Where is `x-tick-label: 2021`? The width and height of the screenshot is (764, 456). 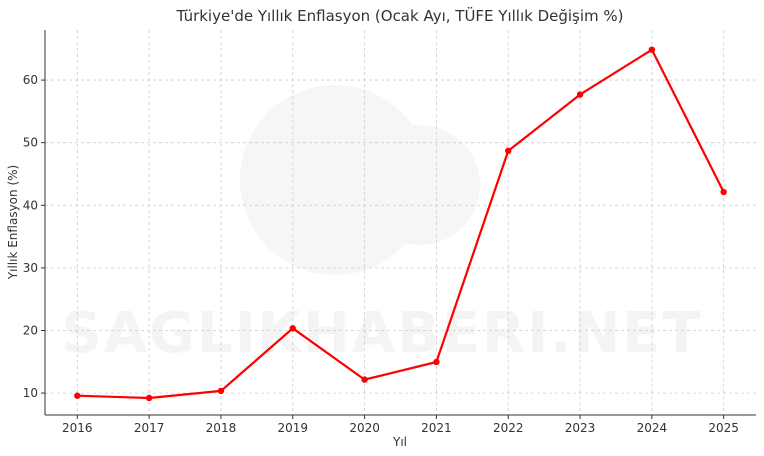
x-tick-label: 2021 is located at coordinates (436, 428).